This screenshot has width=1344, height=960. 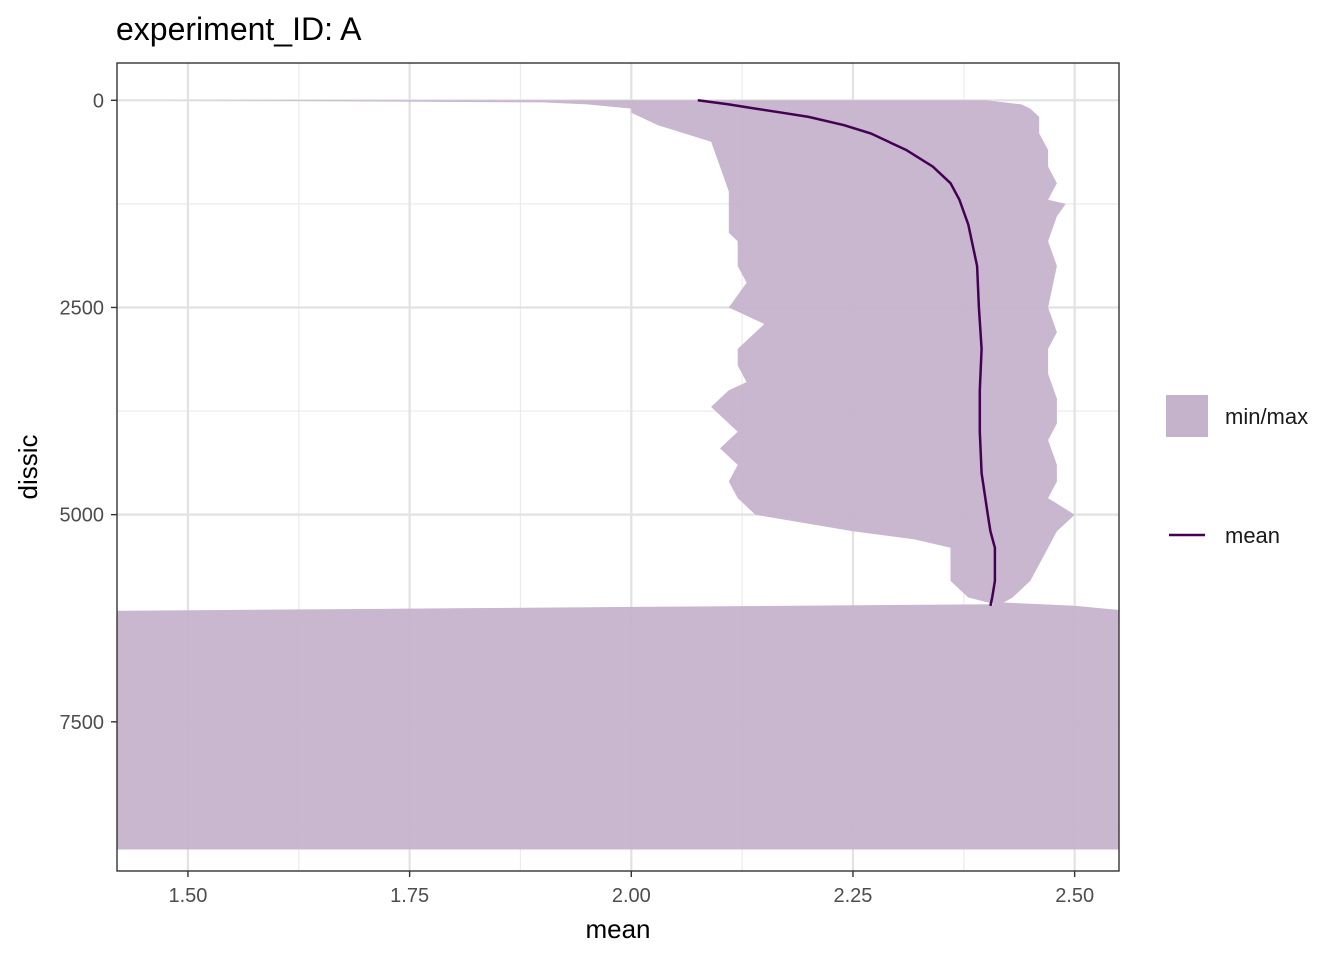 What do you see at coordinates (98, 101) in the screenshot?
I see `y-tick-label: 0` at bounding box center [98, 101].